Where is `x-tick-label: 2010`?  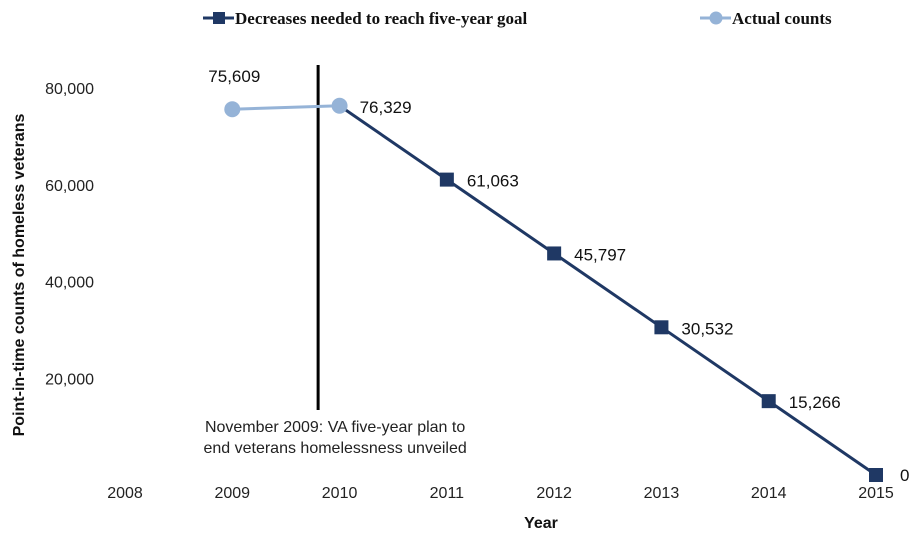
x-tick-label: 2010 is located at coordinates (340, 493).